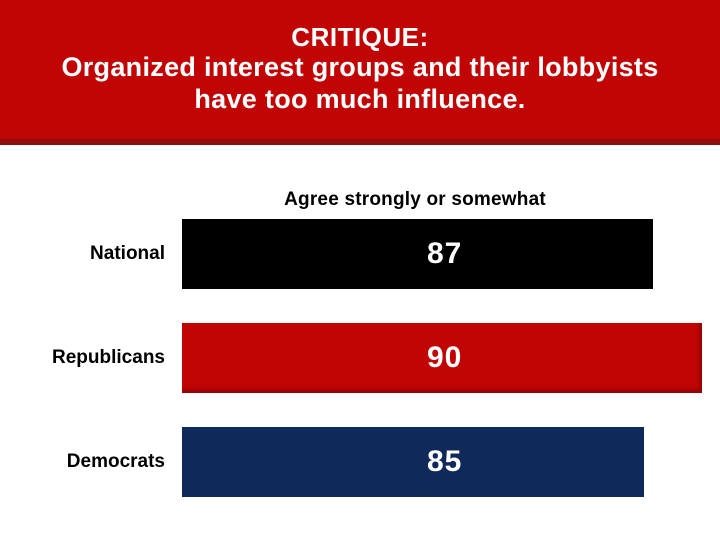  I want to click on bar-value-national: 87, so click(445, 253).